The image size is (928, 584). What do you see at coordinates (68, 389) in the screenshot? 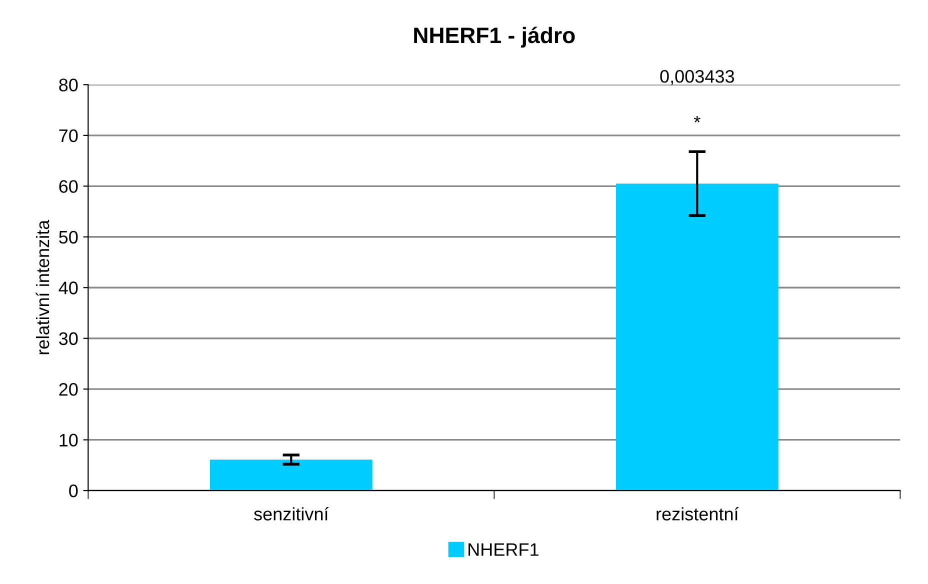
I see `y-tick-label: 20` at bounding box center [68, 389].